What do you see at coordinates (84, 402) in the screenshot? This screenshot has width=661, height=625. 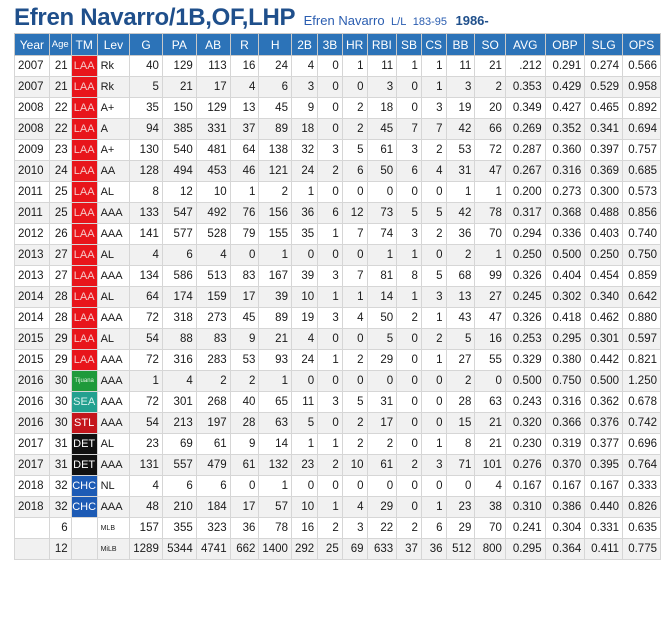 I see `team-badge: SEA` at bounding box center [84, 402].